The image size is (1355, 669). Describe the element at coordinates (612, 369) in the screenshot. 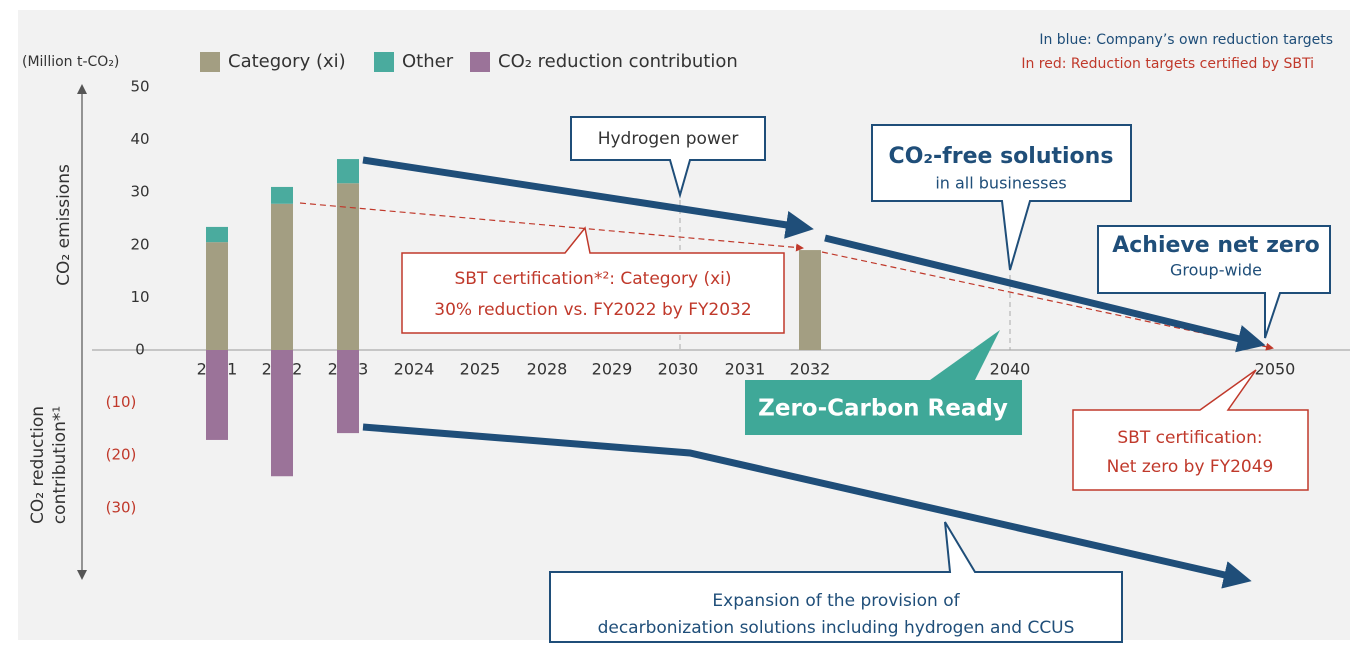

I see `x-tick-label: 2029` at that location.